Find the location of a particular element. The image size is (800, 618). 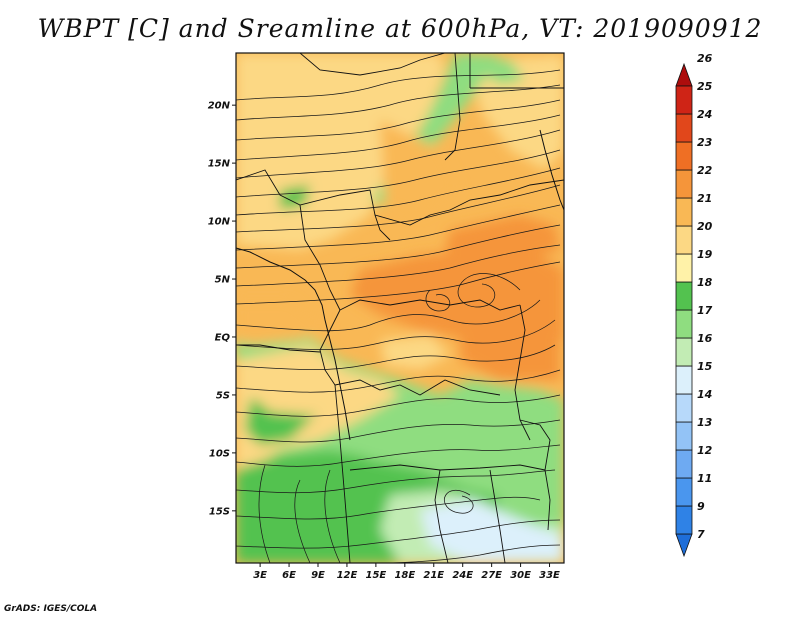

lat-tick-label: 15S is located at coordinates (219, 511).